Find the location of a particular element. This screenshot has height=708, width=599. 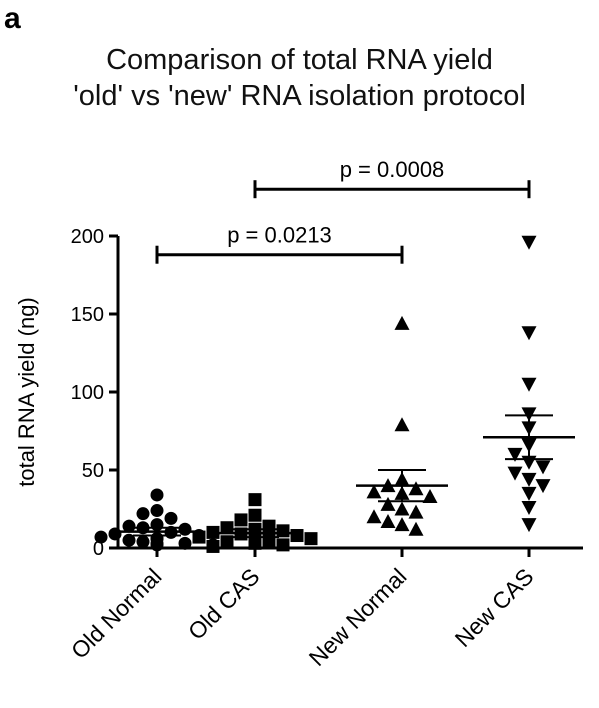

y-tick-label: 150 is located at coordinates (87, 315).